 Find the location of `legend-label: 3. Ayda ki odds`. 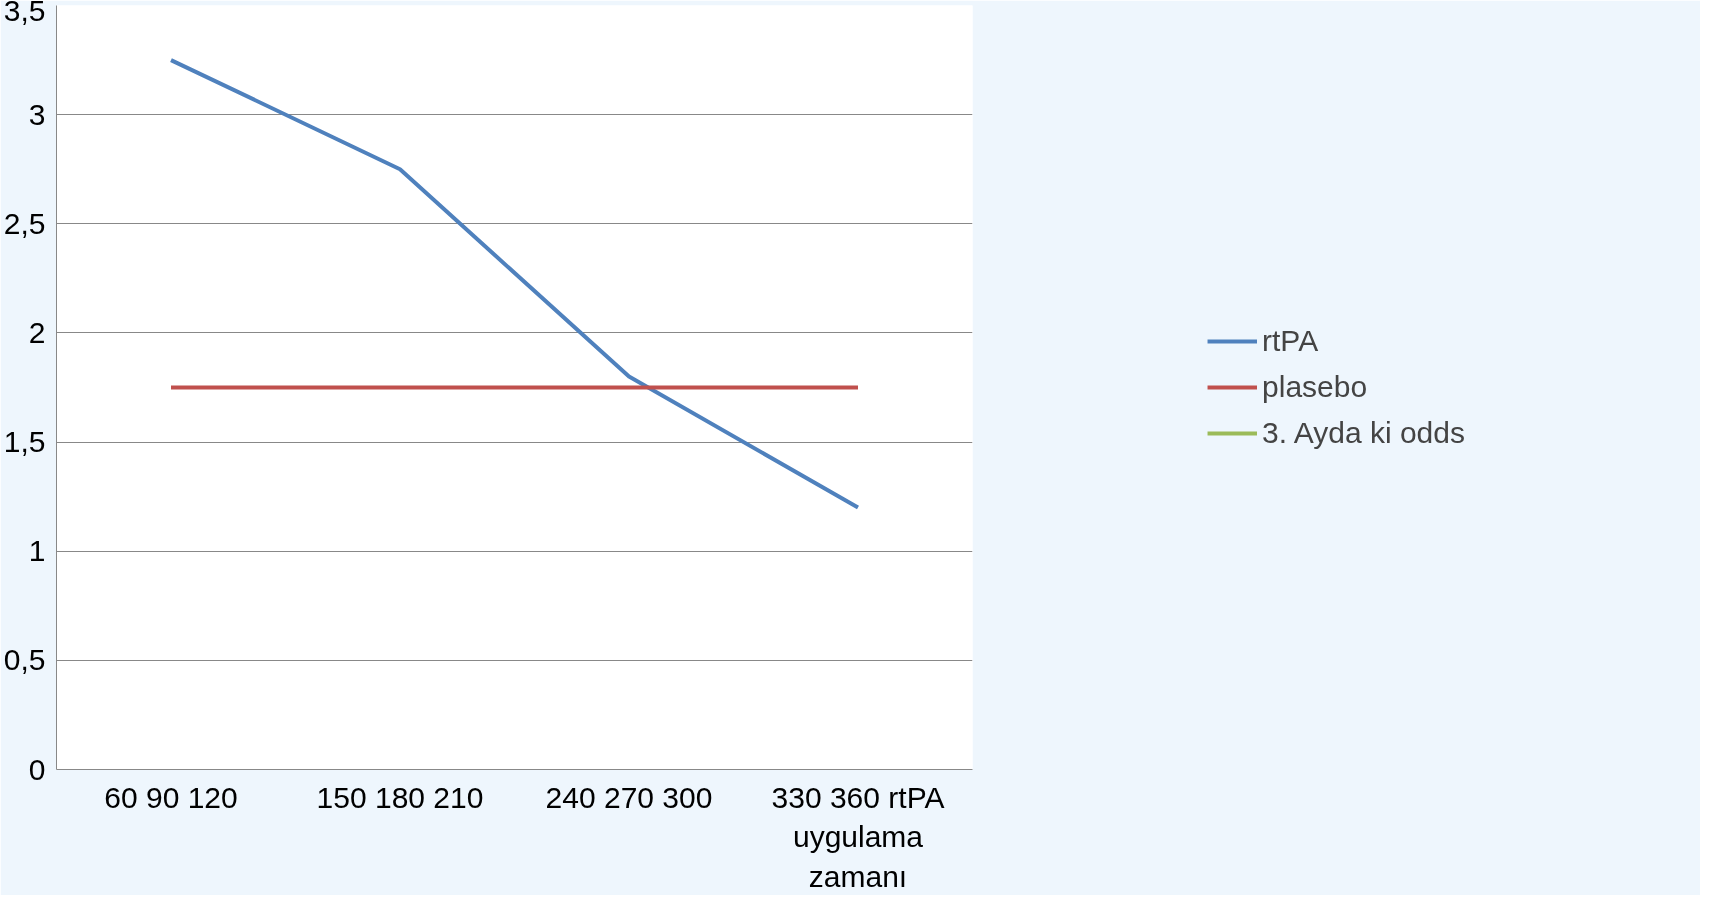

legend-label: 3. Ayda ki odds is located at coordinates (1363, 433).